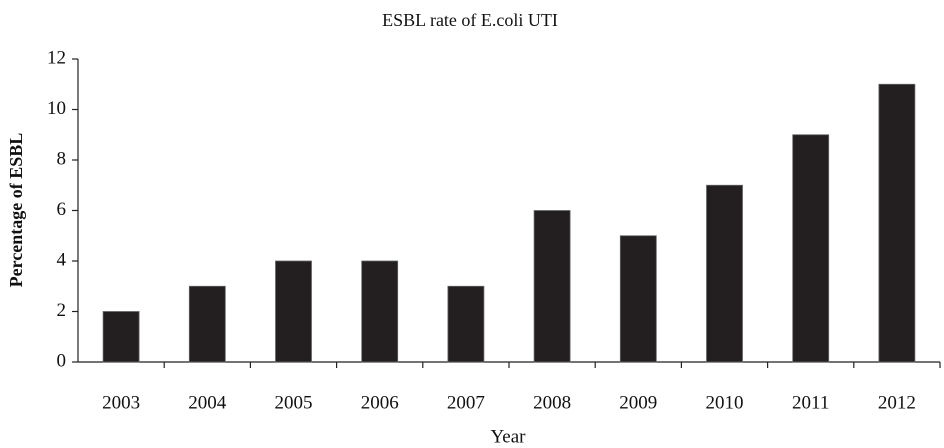 Image resolution: width=944 pixels, height=448 pixels. I want to click on x-tick-label: 2006, so click(380, 402).